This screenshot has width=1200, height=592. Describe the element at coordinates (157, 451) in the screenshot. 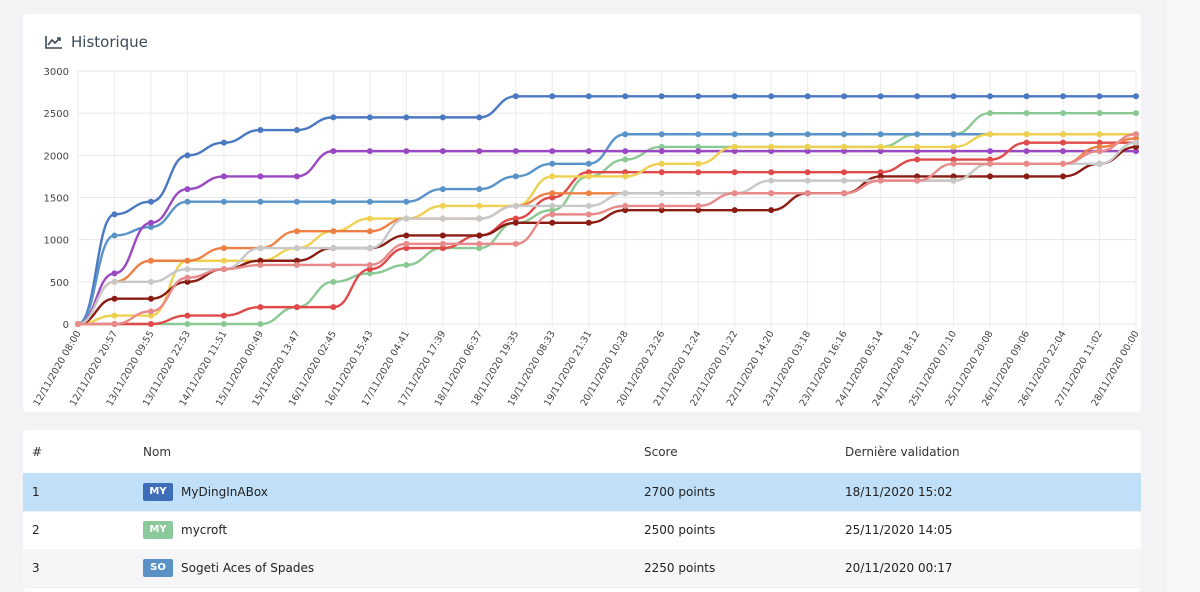

I see `column-header-name: Nom` at that location.